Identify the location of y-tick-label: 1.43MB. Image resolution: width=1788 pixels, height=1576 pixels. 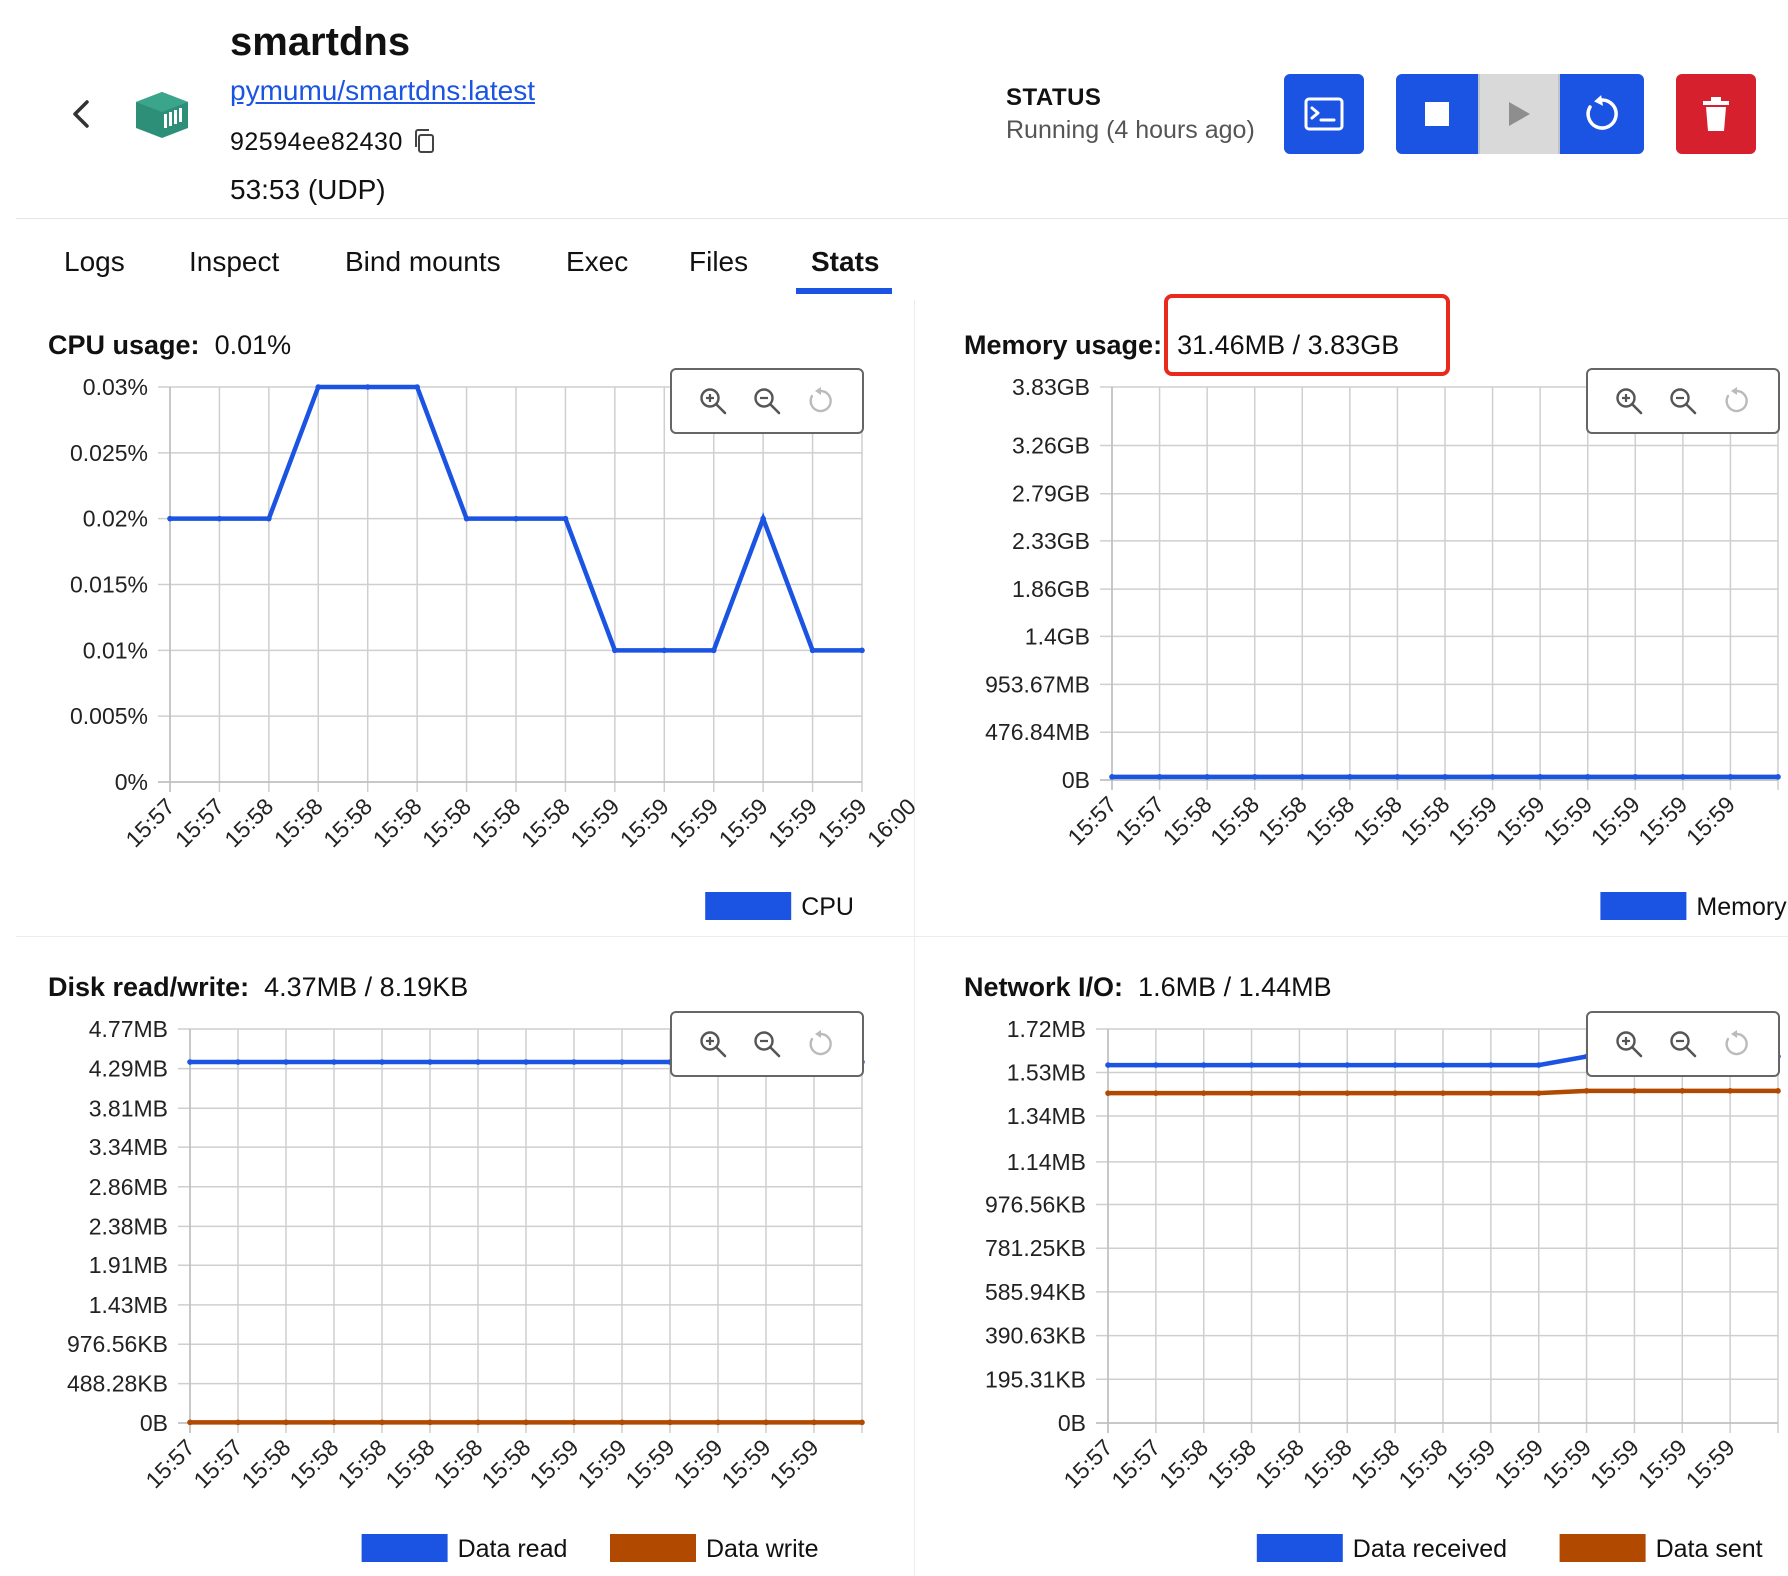
(128, 1305).